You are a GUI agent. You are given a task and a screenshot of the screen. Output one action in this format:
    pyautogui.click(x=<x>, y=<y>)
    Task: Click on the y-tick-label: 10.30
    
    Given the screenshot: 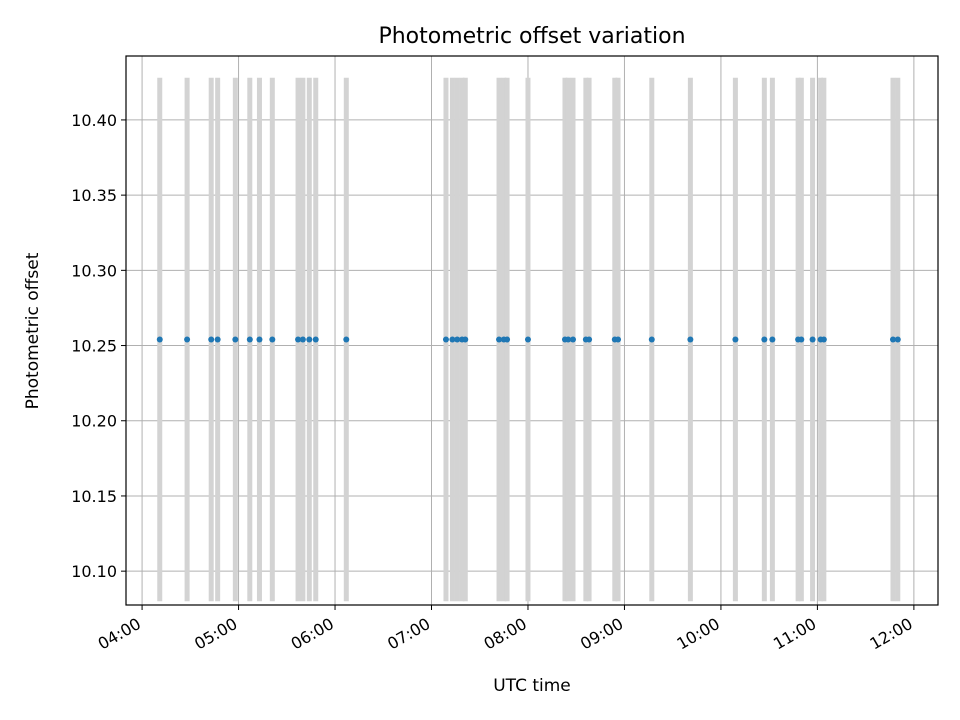 What is the action you would take?
    pyautogui.click(x=94, y=270)
    